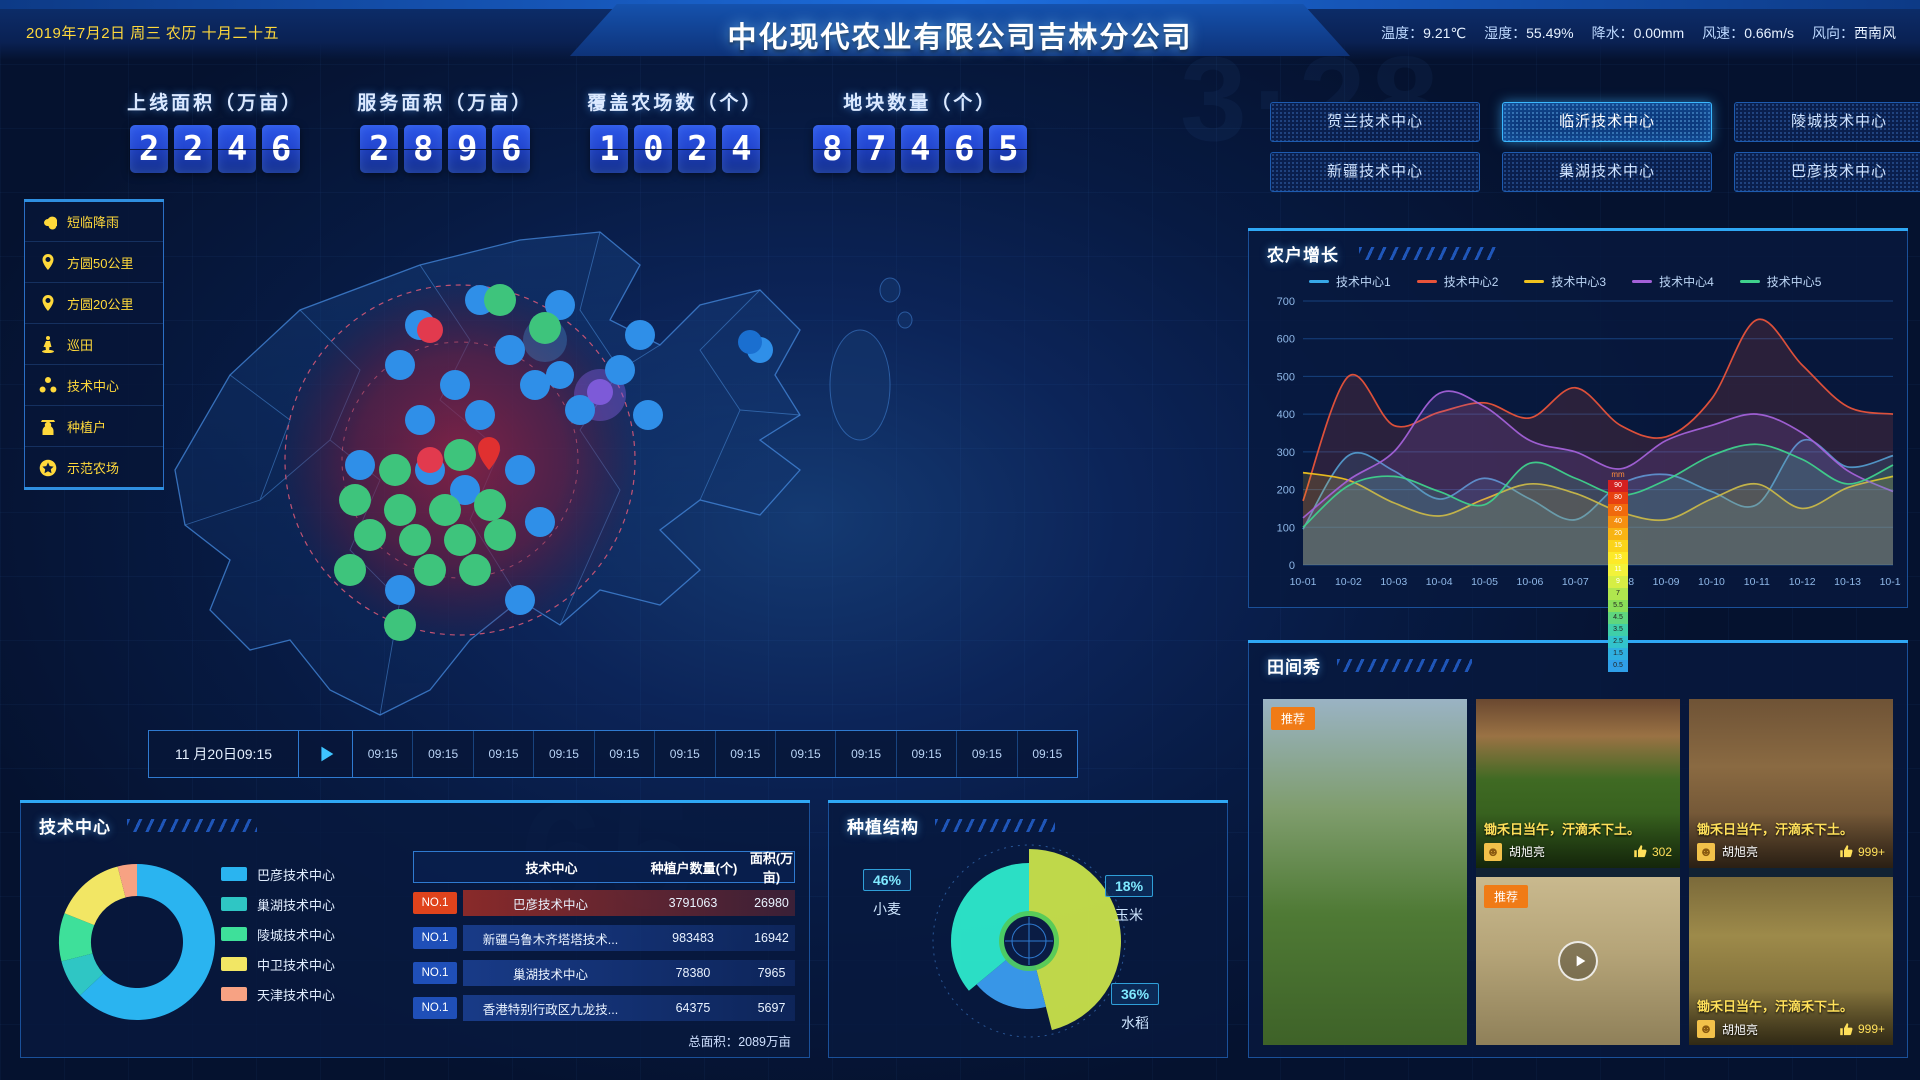 This screenshot has height=1080, width=1920. I want to click on field-card-1: 锄禾日当午，汗滴禾下土。 胡旭亮 302, so click(1578, 783).